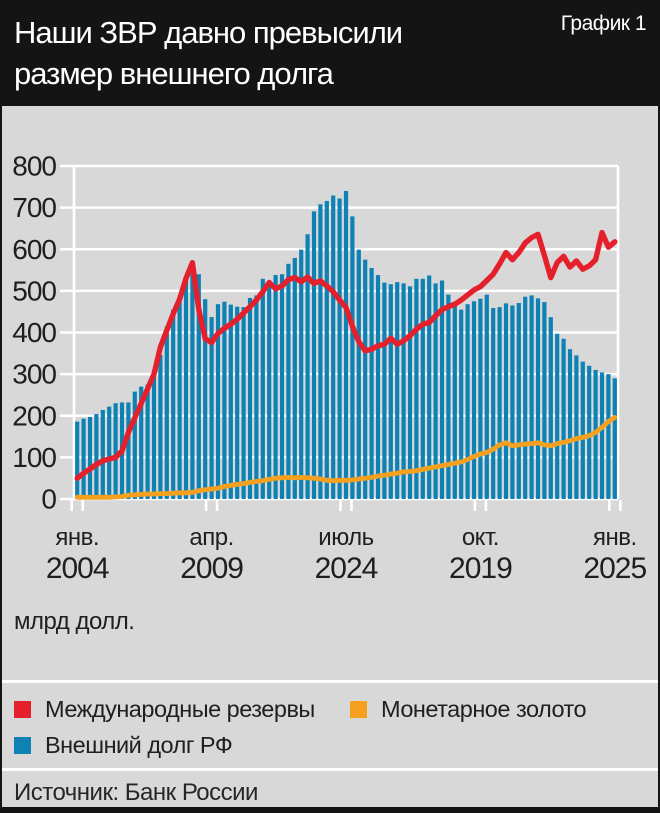 This screenshot has height=813, width=660. What do you see at coordinates (211, 568) in the screenshot?
I see `x-tick-label-year: 2009` at bounding box center [211, 568].